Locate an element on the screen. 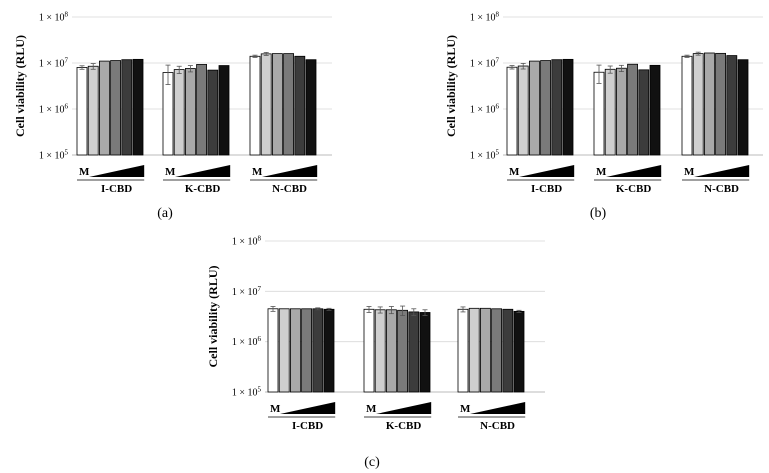 The height and width of the screenshot is (473, 769). panel-label: (a) is located at coordinates (165, 213).